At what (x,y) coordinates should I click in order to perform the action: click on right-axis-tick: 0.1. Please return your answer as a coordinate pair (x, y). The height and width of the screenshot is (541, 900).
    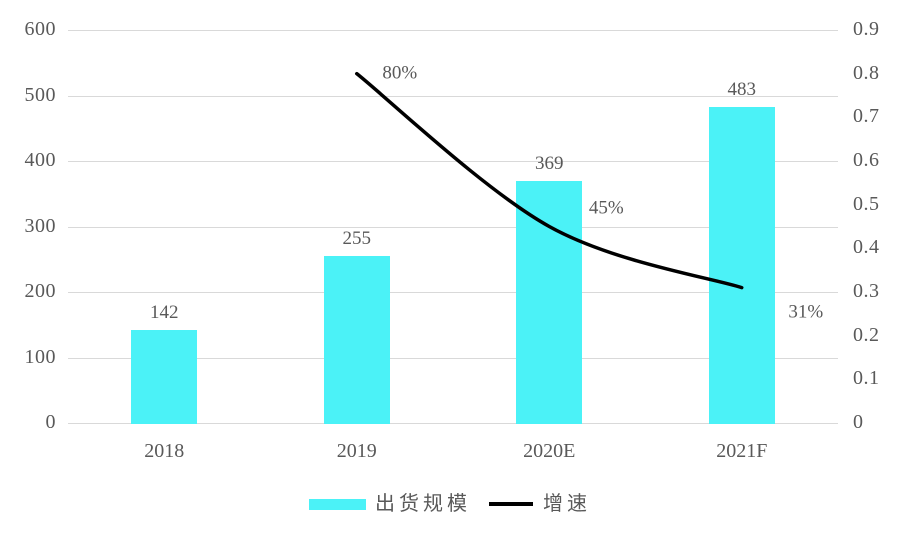
    Looking at the image, I should click on (866, 378).